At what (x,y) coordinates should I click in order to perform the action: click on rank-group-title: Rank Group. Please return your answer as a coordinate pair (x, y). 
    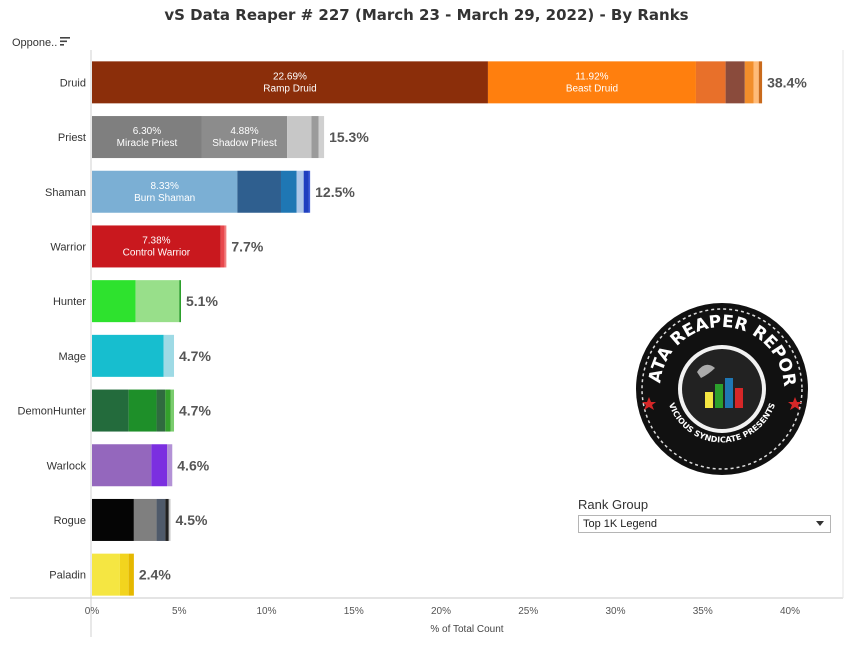
    Looking at the image, I should click on (613, 504).